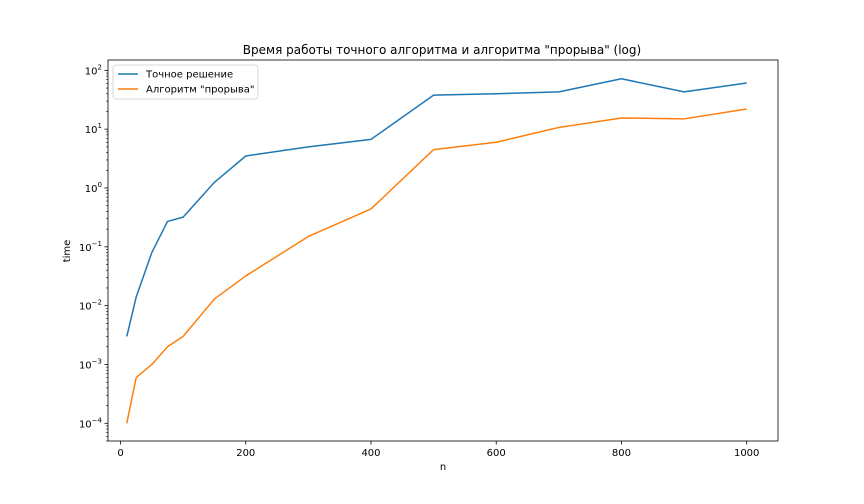 The width and height of the screenshot is (864, 504). I want to click on legend: Точное решение Алгоритм "прорыва", so click(185, 82).